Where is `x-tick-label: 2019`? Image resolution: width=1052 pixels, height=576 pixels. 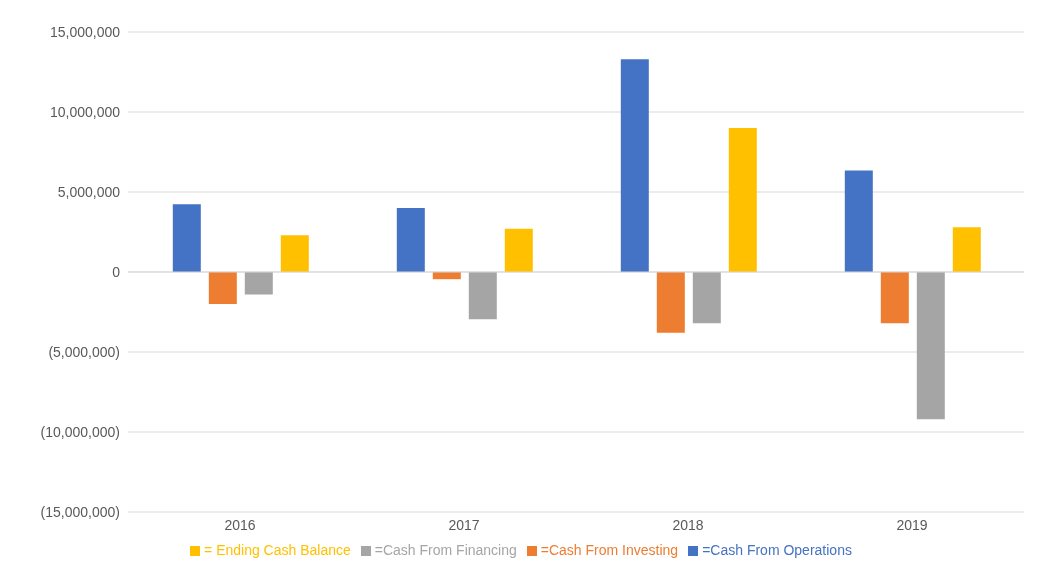
x-tick-label: 2019 is located at coordinates (912, 524).